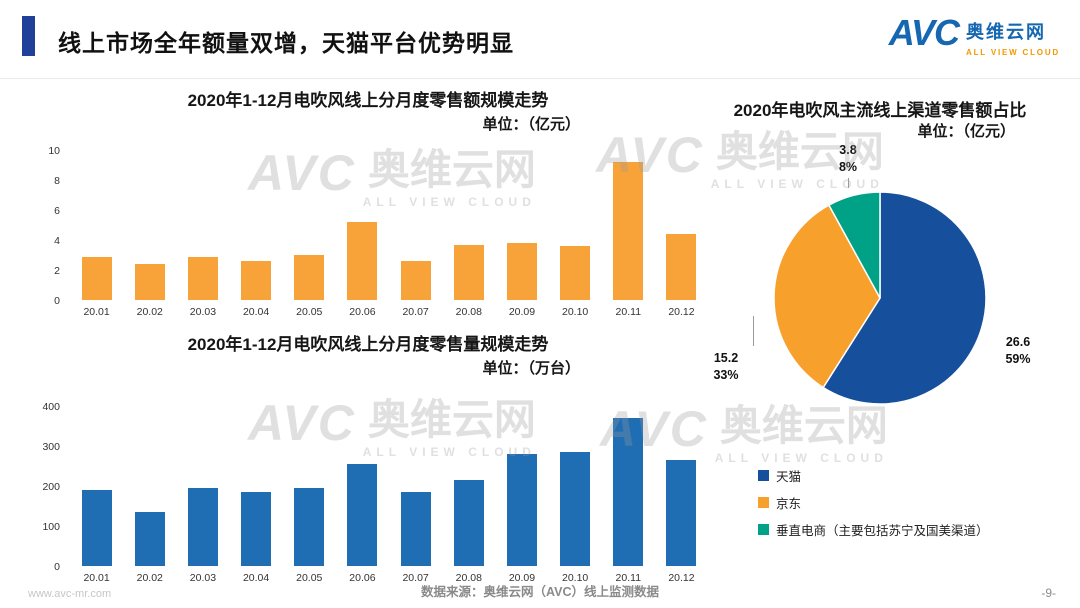 This screenshot has height=608, width=1080. What do you see at coordinates (1018, 359) in the screenshot?
I see `callout-percent: 59%` at bounding box center [1018, 359].